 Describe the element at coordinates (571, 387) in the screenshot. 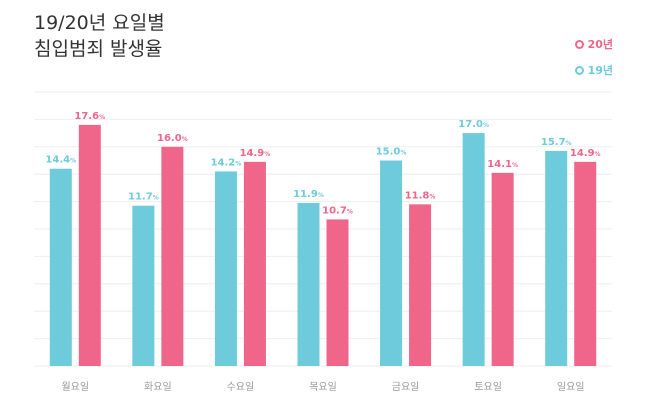

I see `x-tick-label: 일요일` at that location.